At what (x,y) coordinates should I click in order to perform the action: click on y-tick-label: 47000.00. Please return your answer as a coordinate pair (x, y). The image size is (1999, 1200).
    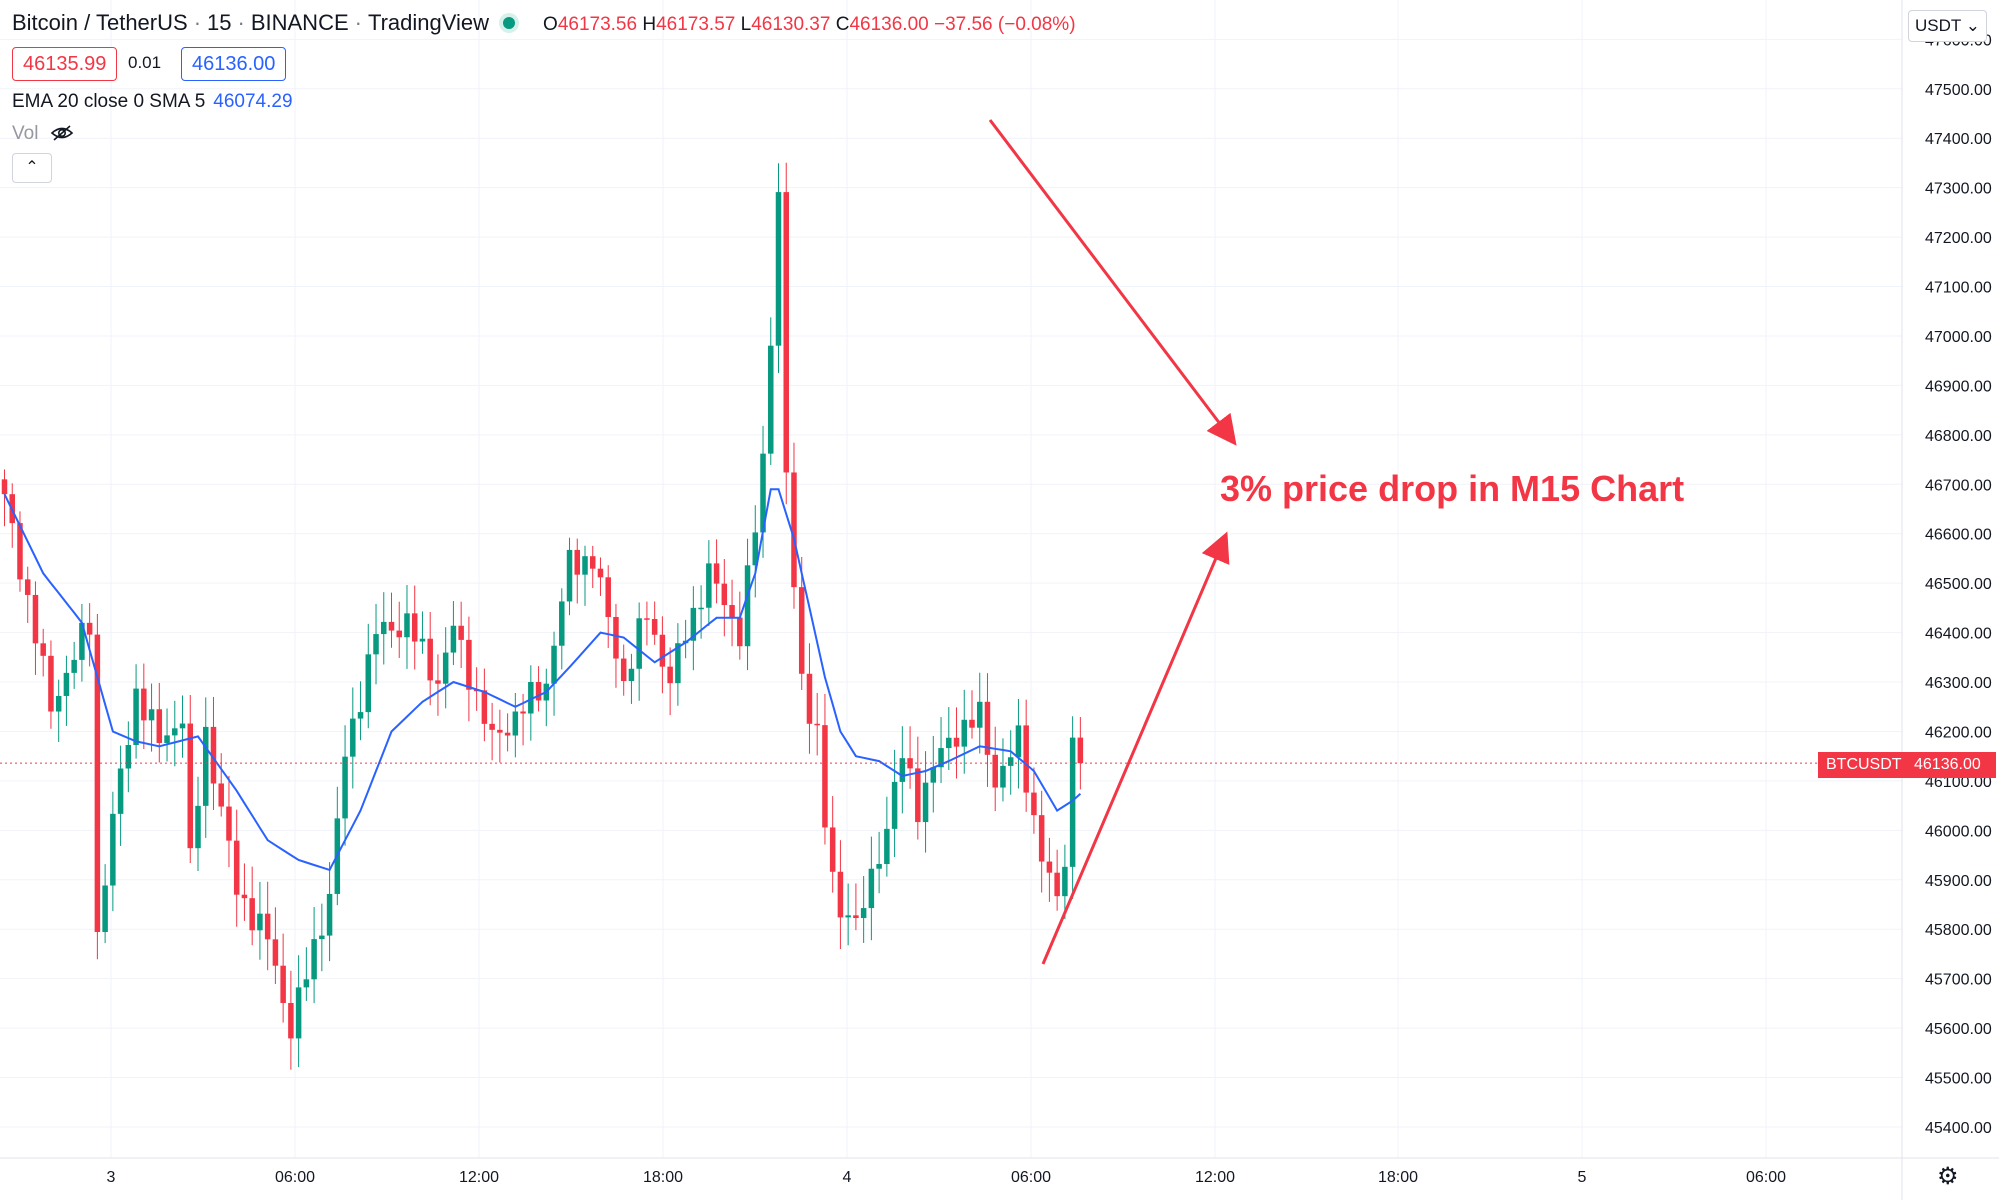
    Looking at the image, I should click on (1958, 337).